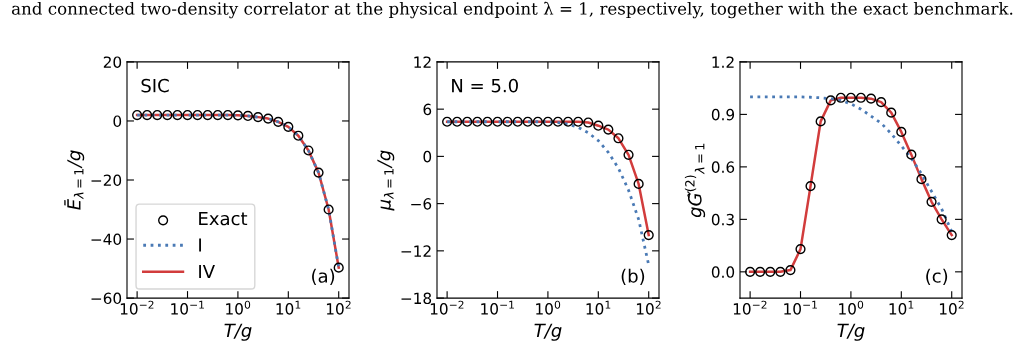  Describe the element at coordinates (422, 62) in the screenshot. I see `y-tick-label: 12` at that location.